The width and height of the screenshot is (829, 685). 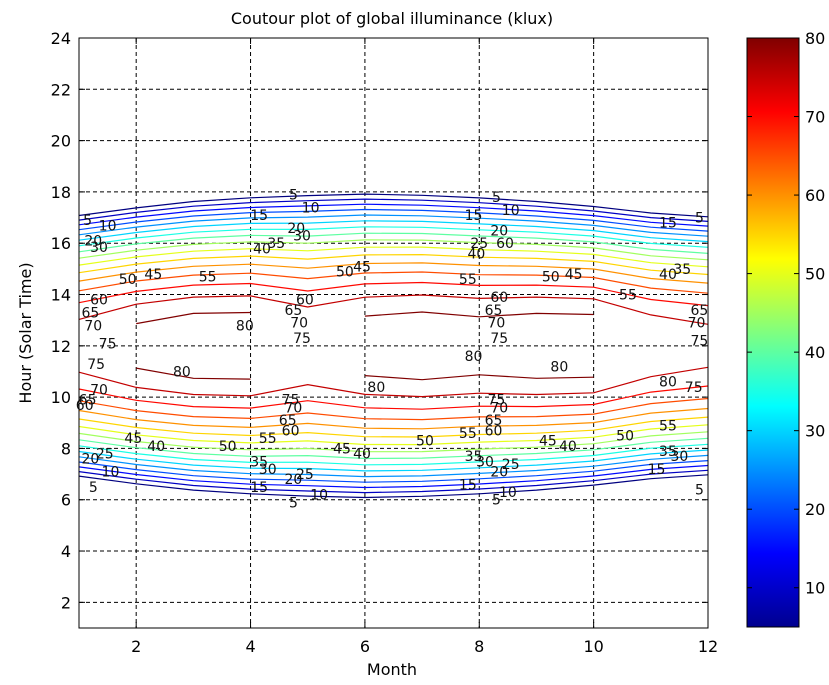 What do you see at coordinates (61, 346) in the screenshot?
I see `y-tick-label: 12` at bounding box center [61, 346].